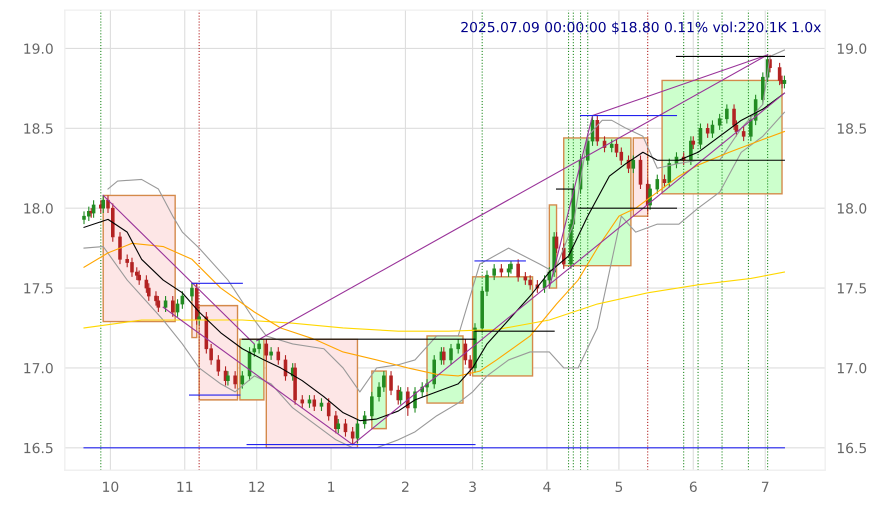 This screenshot has width=876, height=505. I want to click on x-tick-label: 5, so click(619, 487).